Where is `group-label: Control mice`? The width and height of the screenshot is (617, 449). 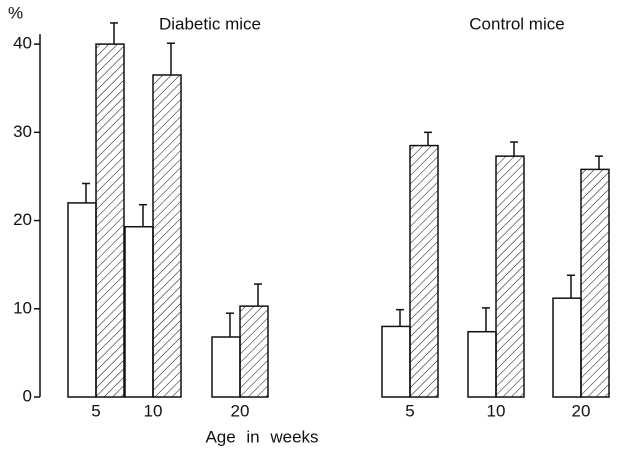
group-label: Control mice is located at coordinates (516, 23).